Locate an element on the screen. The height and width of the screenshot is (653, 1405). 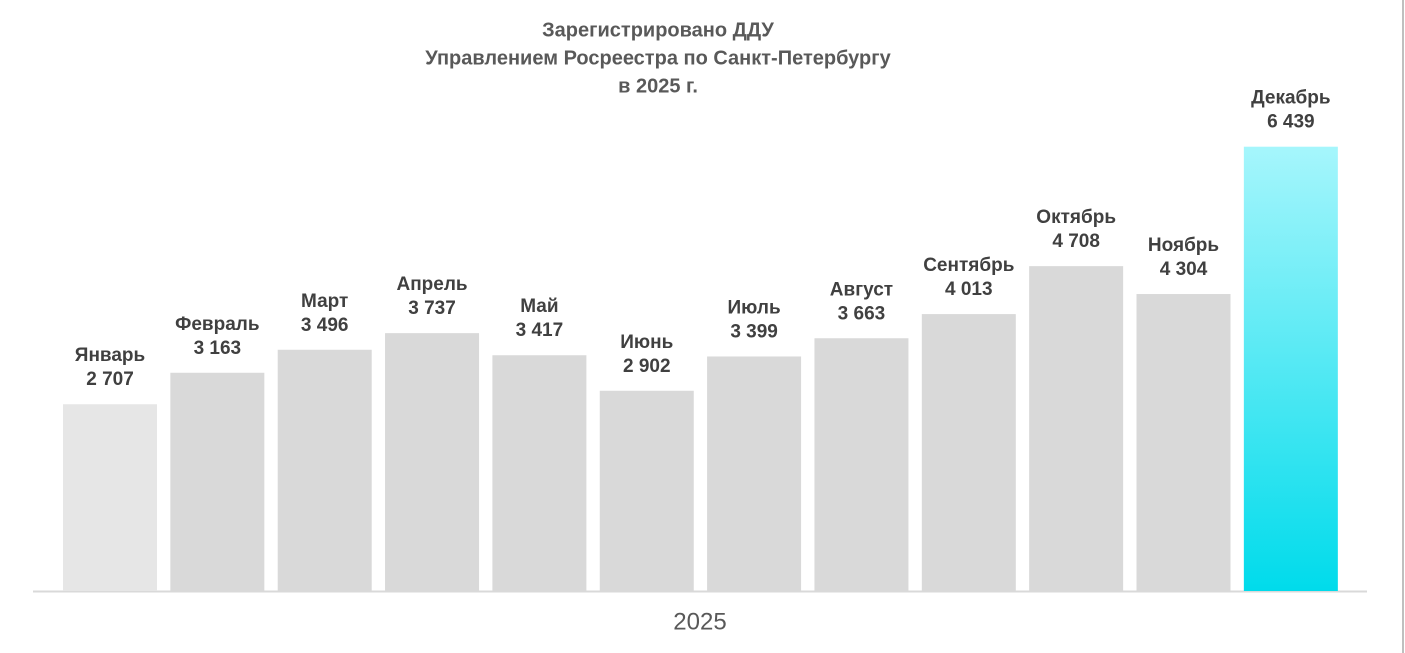
category-label: Апрель is located at coordinates (431, 284).